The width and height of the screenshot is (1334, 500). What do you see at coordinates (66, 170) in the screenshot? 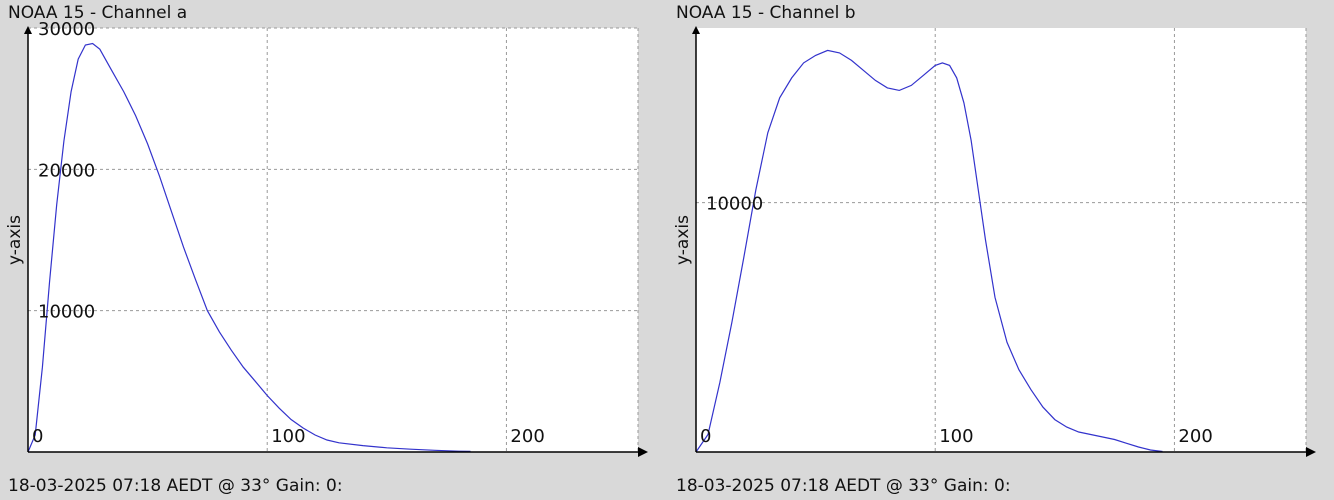
I see `y-tick-label: 20000` at bounding box center [66, 170].